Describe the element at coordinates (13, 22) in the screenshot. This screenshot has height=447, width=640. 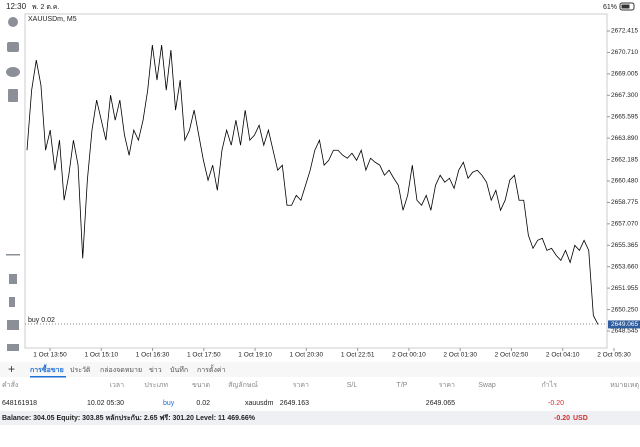
I see `account-icon` at that location.